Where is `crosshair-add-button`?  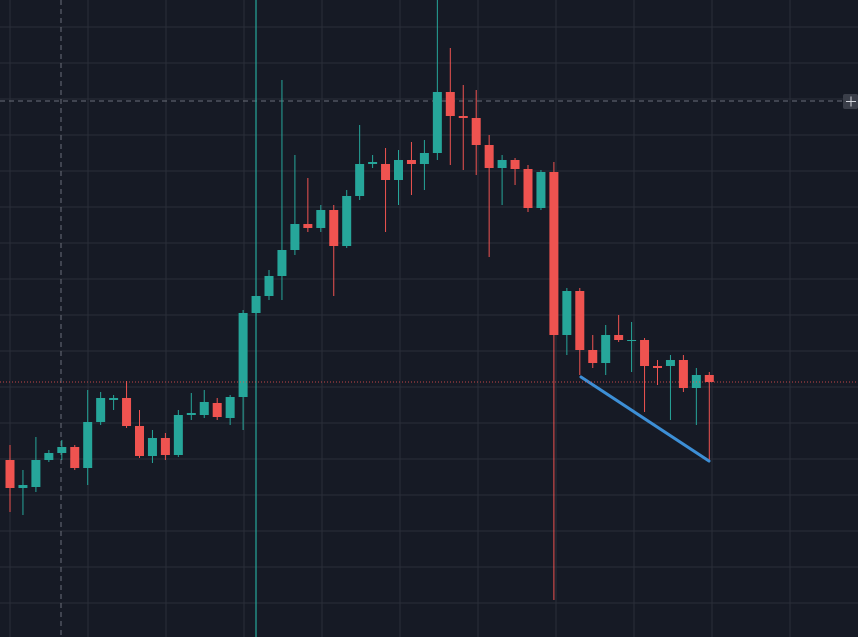
crosshair-add-button is located at coordinates (850, 101).